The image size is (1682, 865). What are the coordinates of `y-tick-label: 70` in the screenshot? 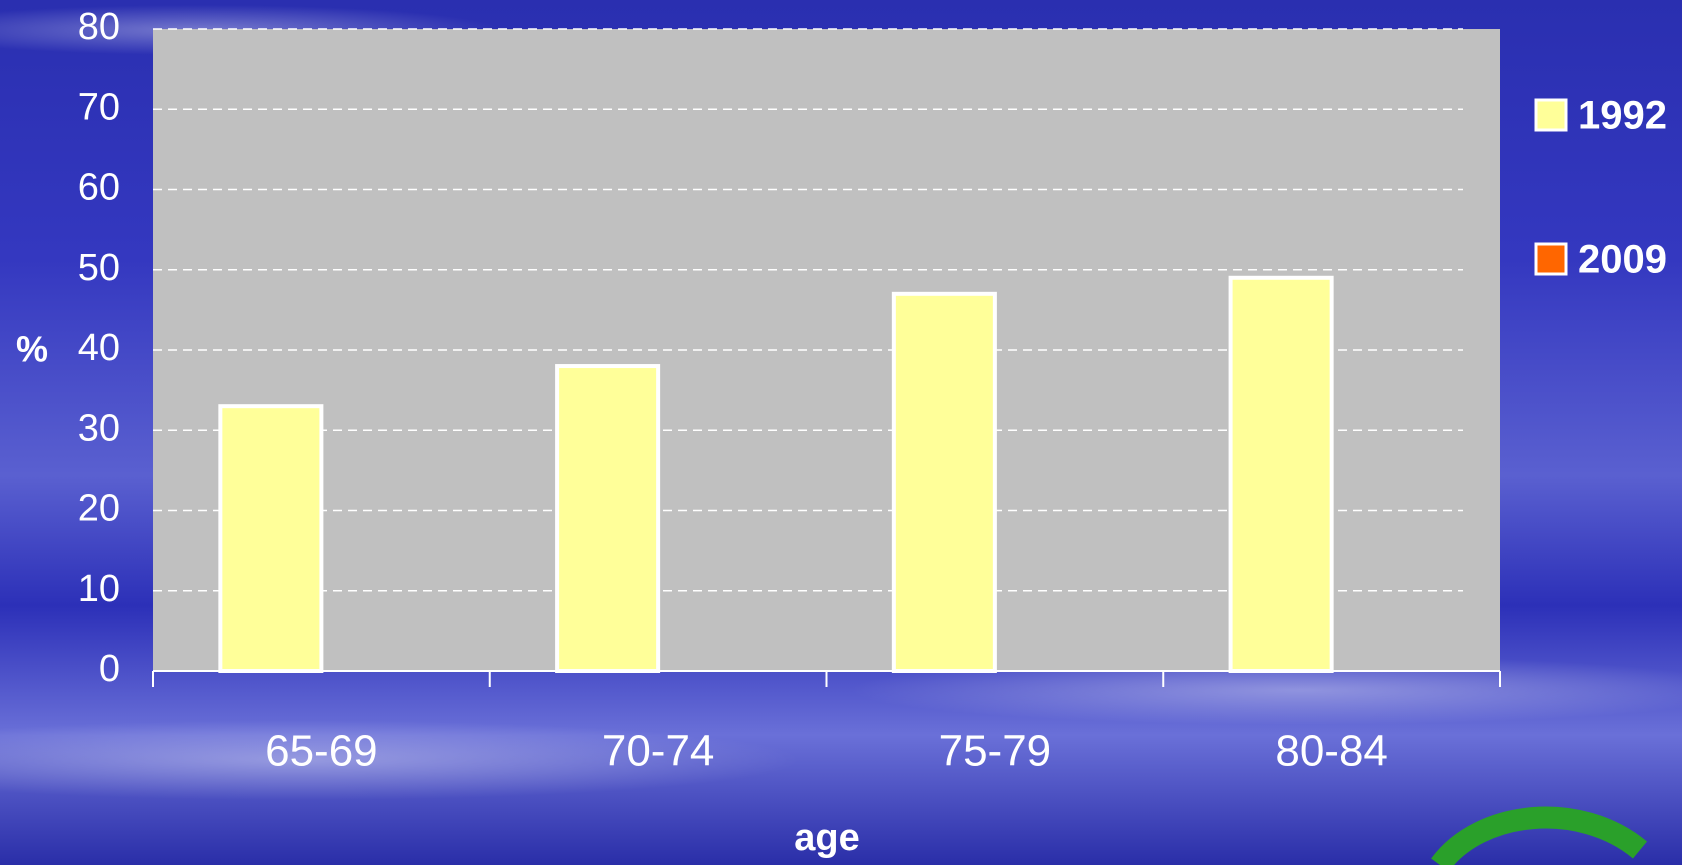 It's located at (99, 107).